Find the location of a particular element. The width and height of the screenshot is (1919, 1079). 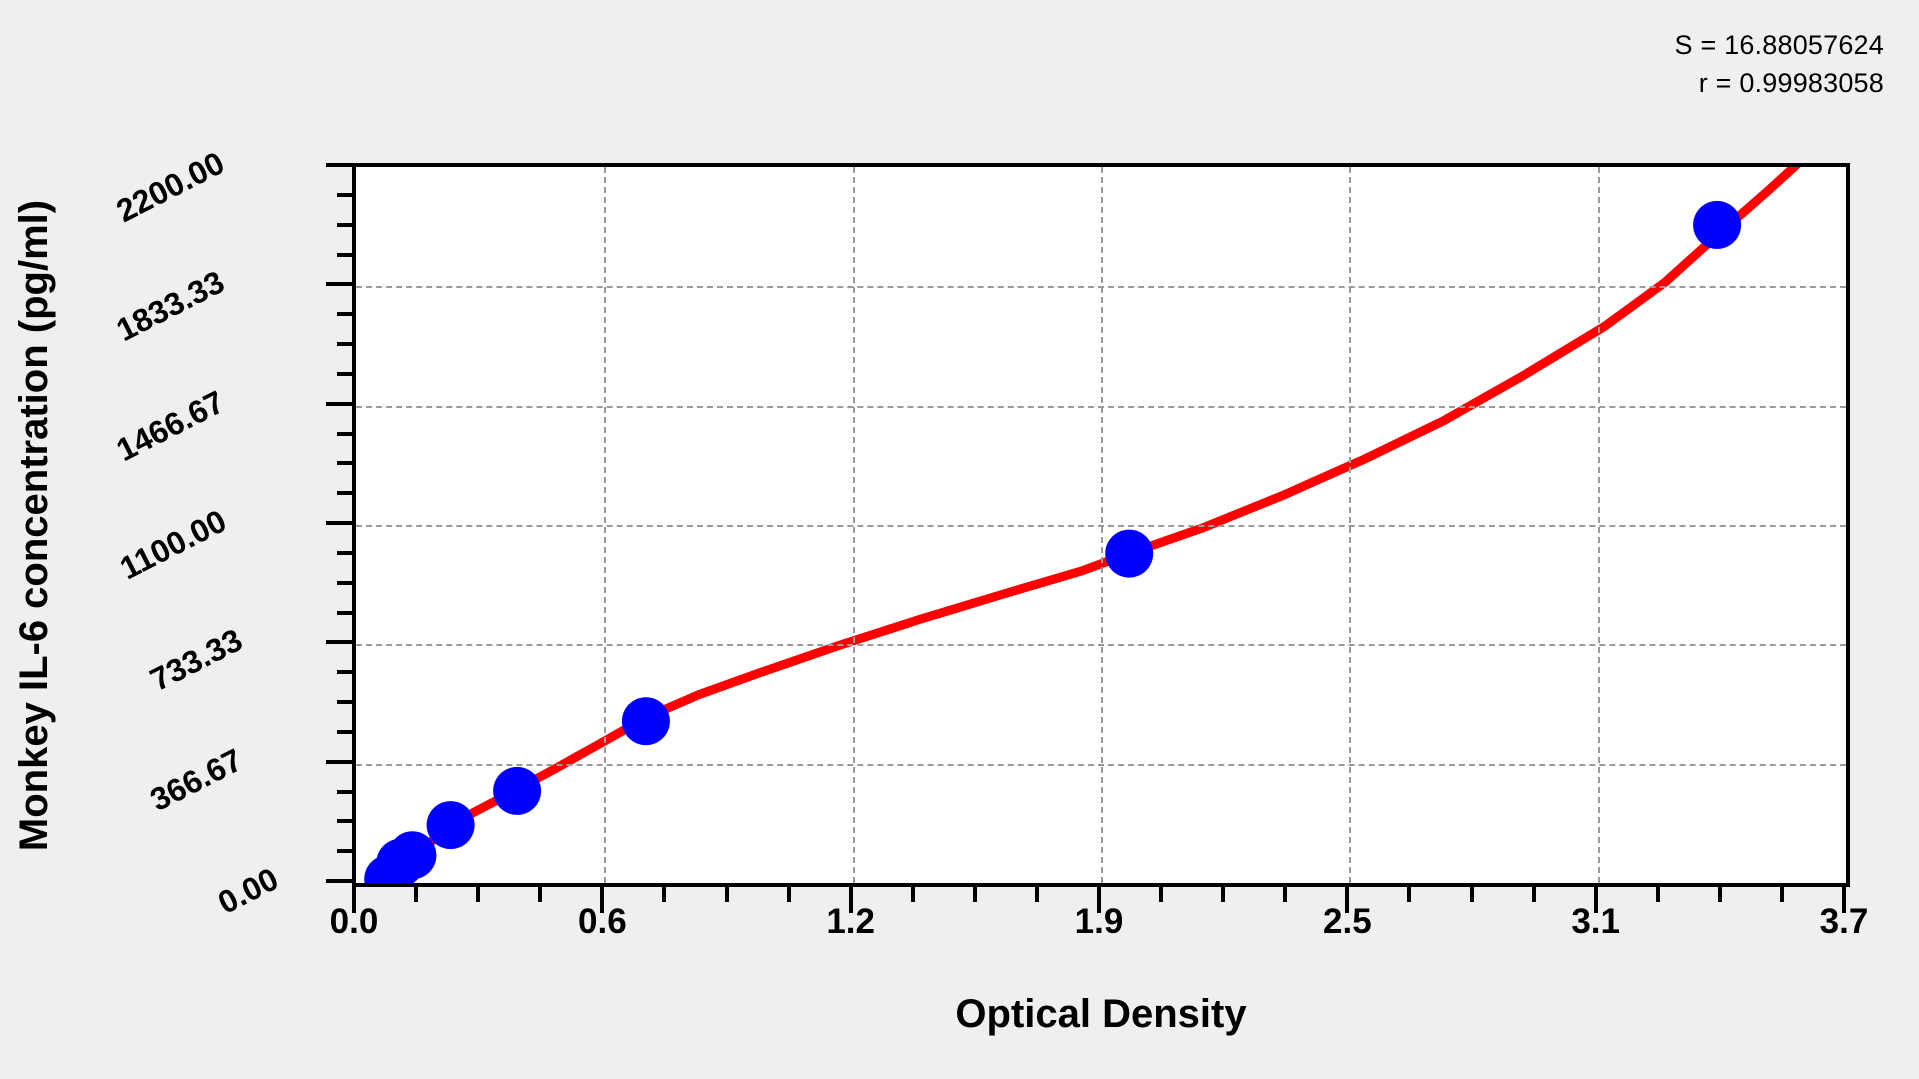

y-axis-tick-label: 1466.67 is located at coordinates (170, 425).